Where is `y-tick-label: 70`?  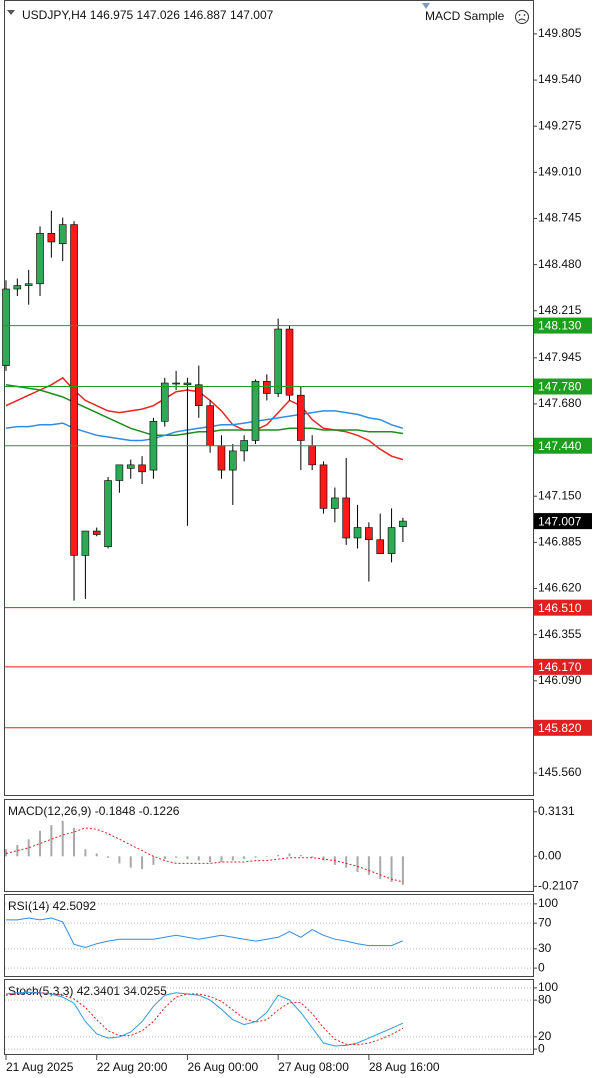 y-tick-label: 70 is located at coordinates (545, 922).